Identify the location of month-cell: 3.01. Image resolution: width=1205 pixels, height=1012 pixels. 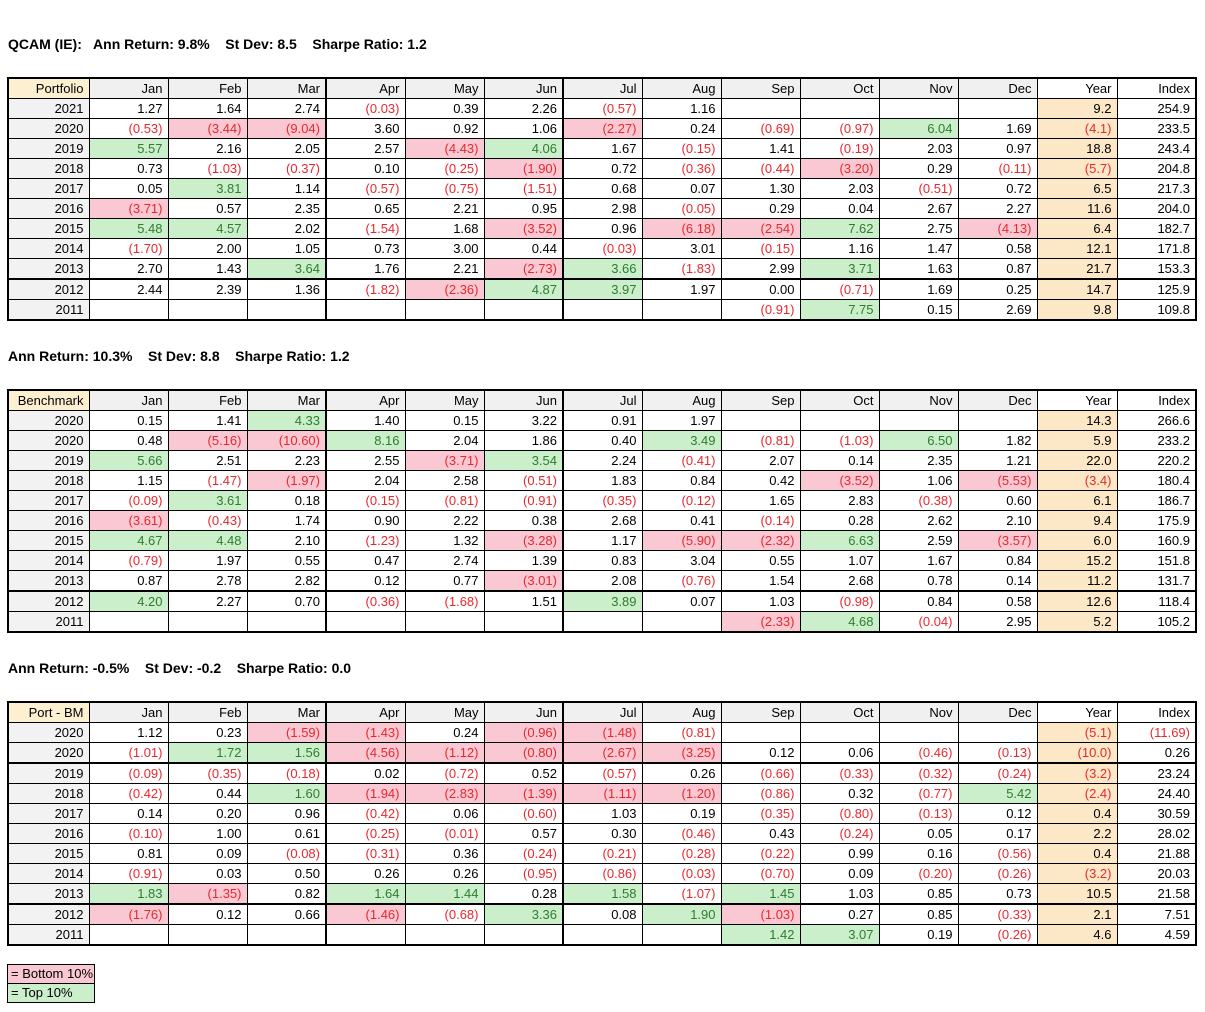
(681, 248).